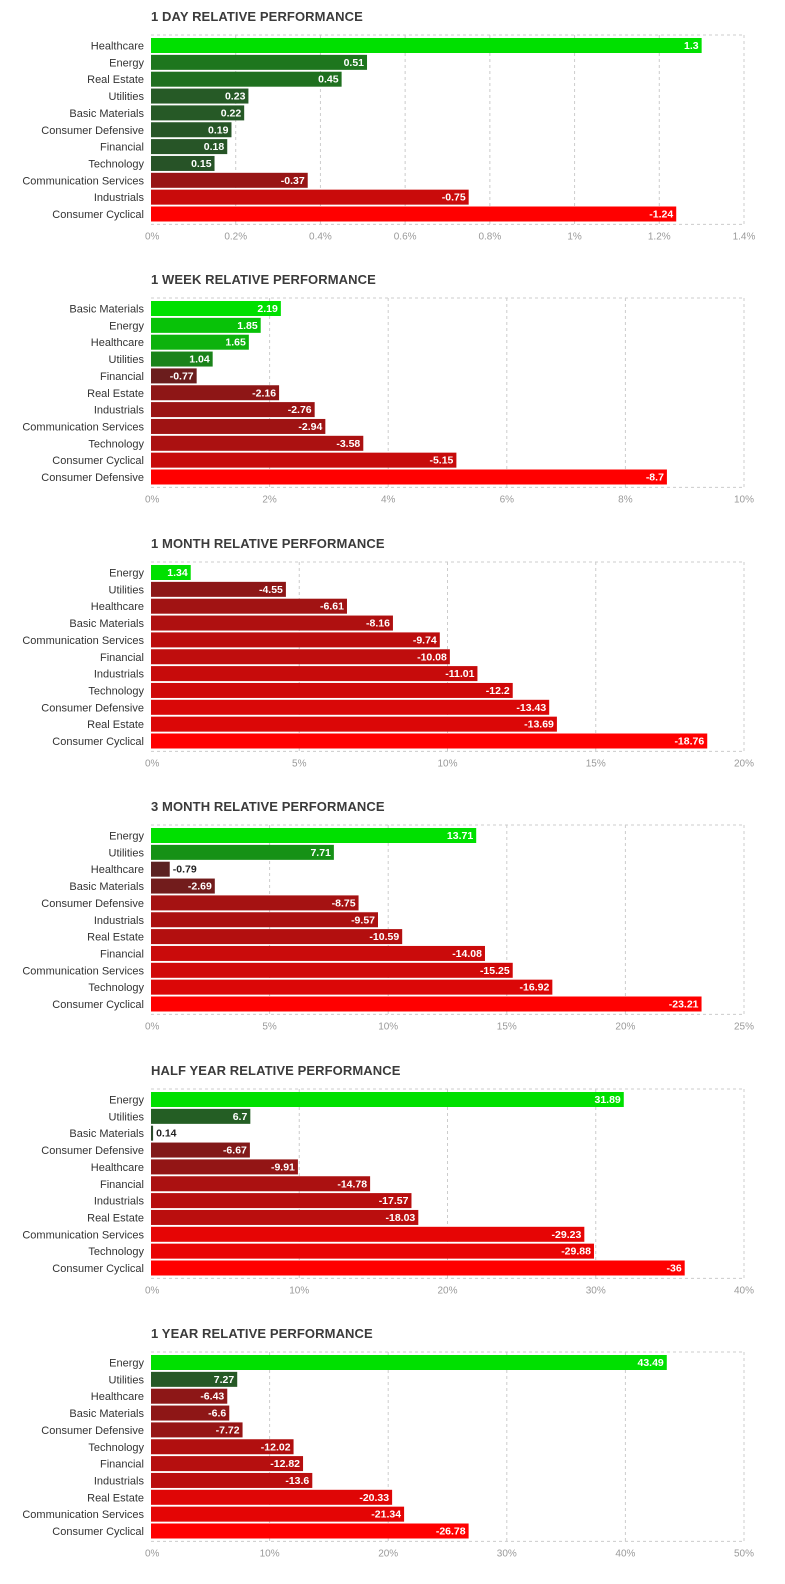 The width and height of the screenshot is (785, 1584). What do you see at coordinates (293, 181) in the screenshot?
I see `value-label: -0.37` at bounding box center [293, 181].